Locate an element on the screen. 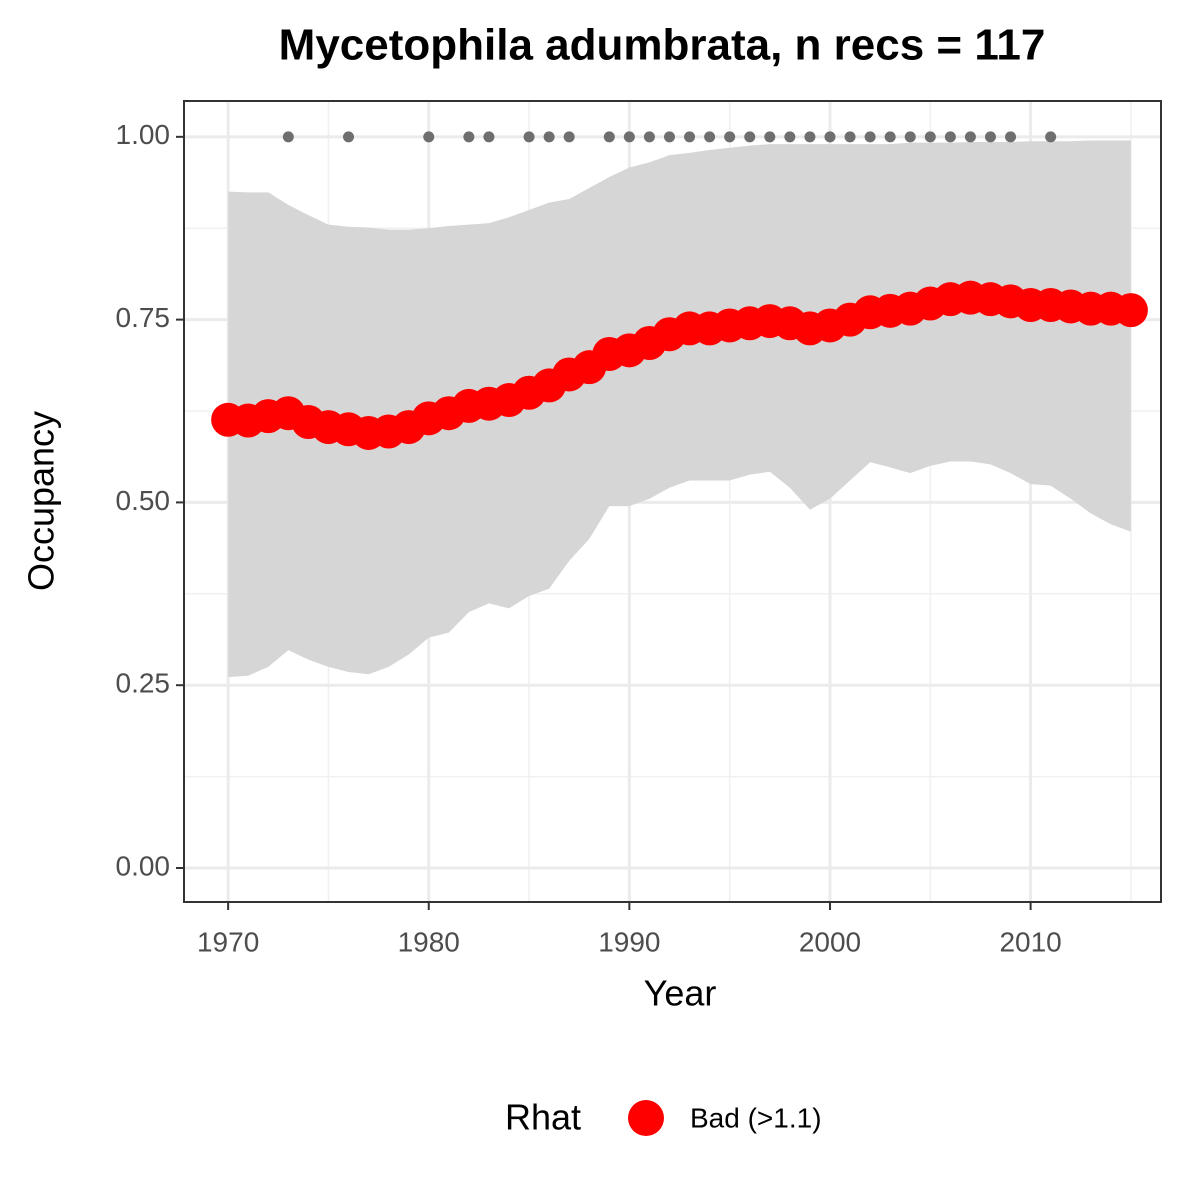 Image resolution: width=1200 pixels, height=1200 pixels. legend-key is located at coordinates (646, 1118).